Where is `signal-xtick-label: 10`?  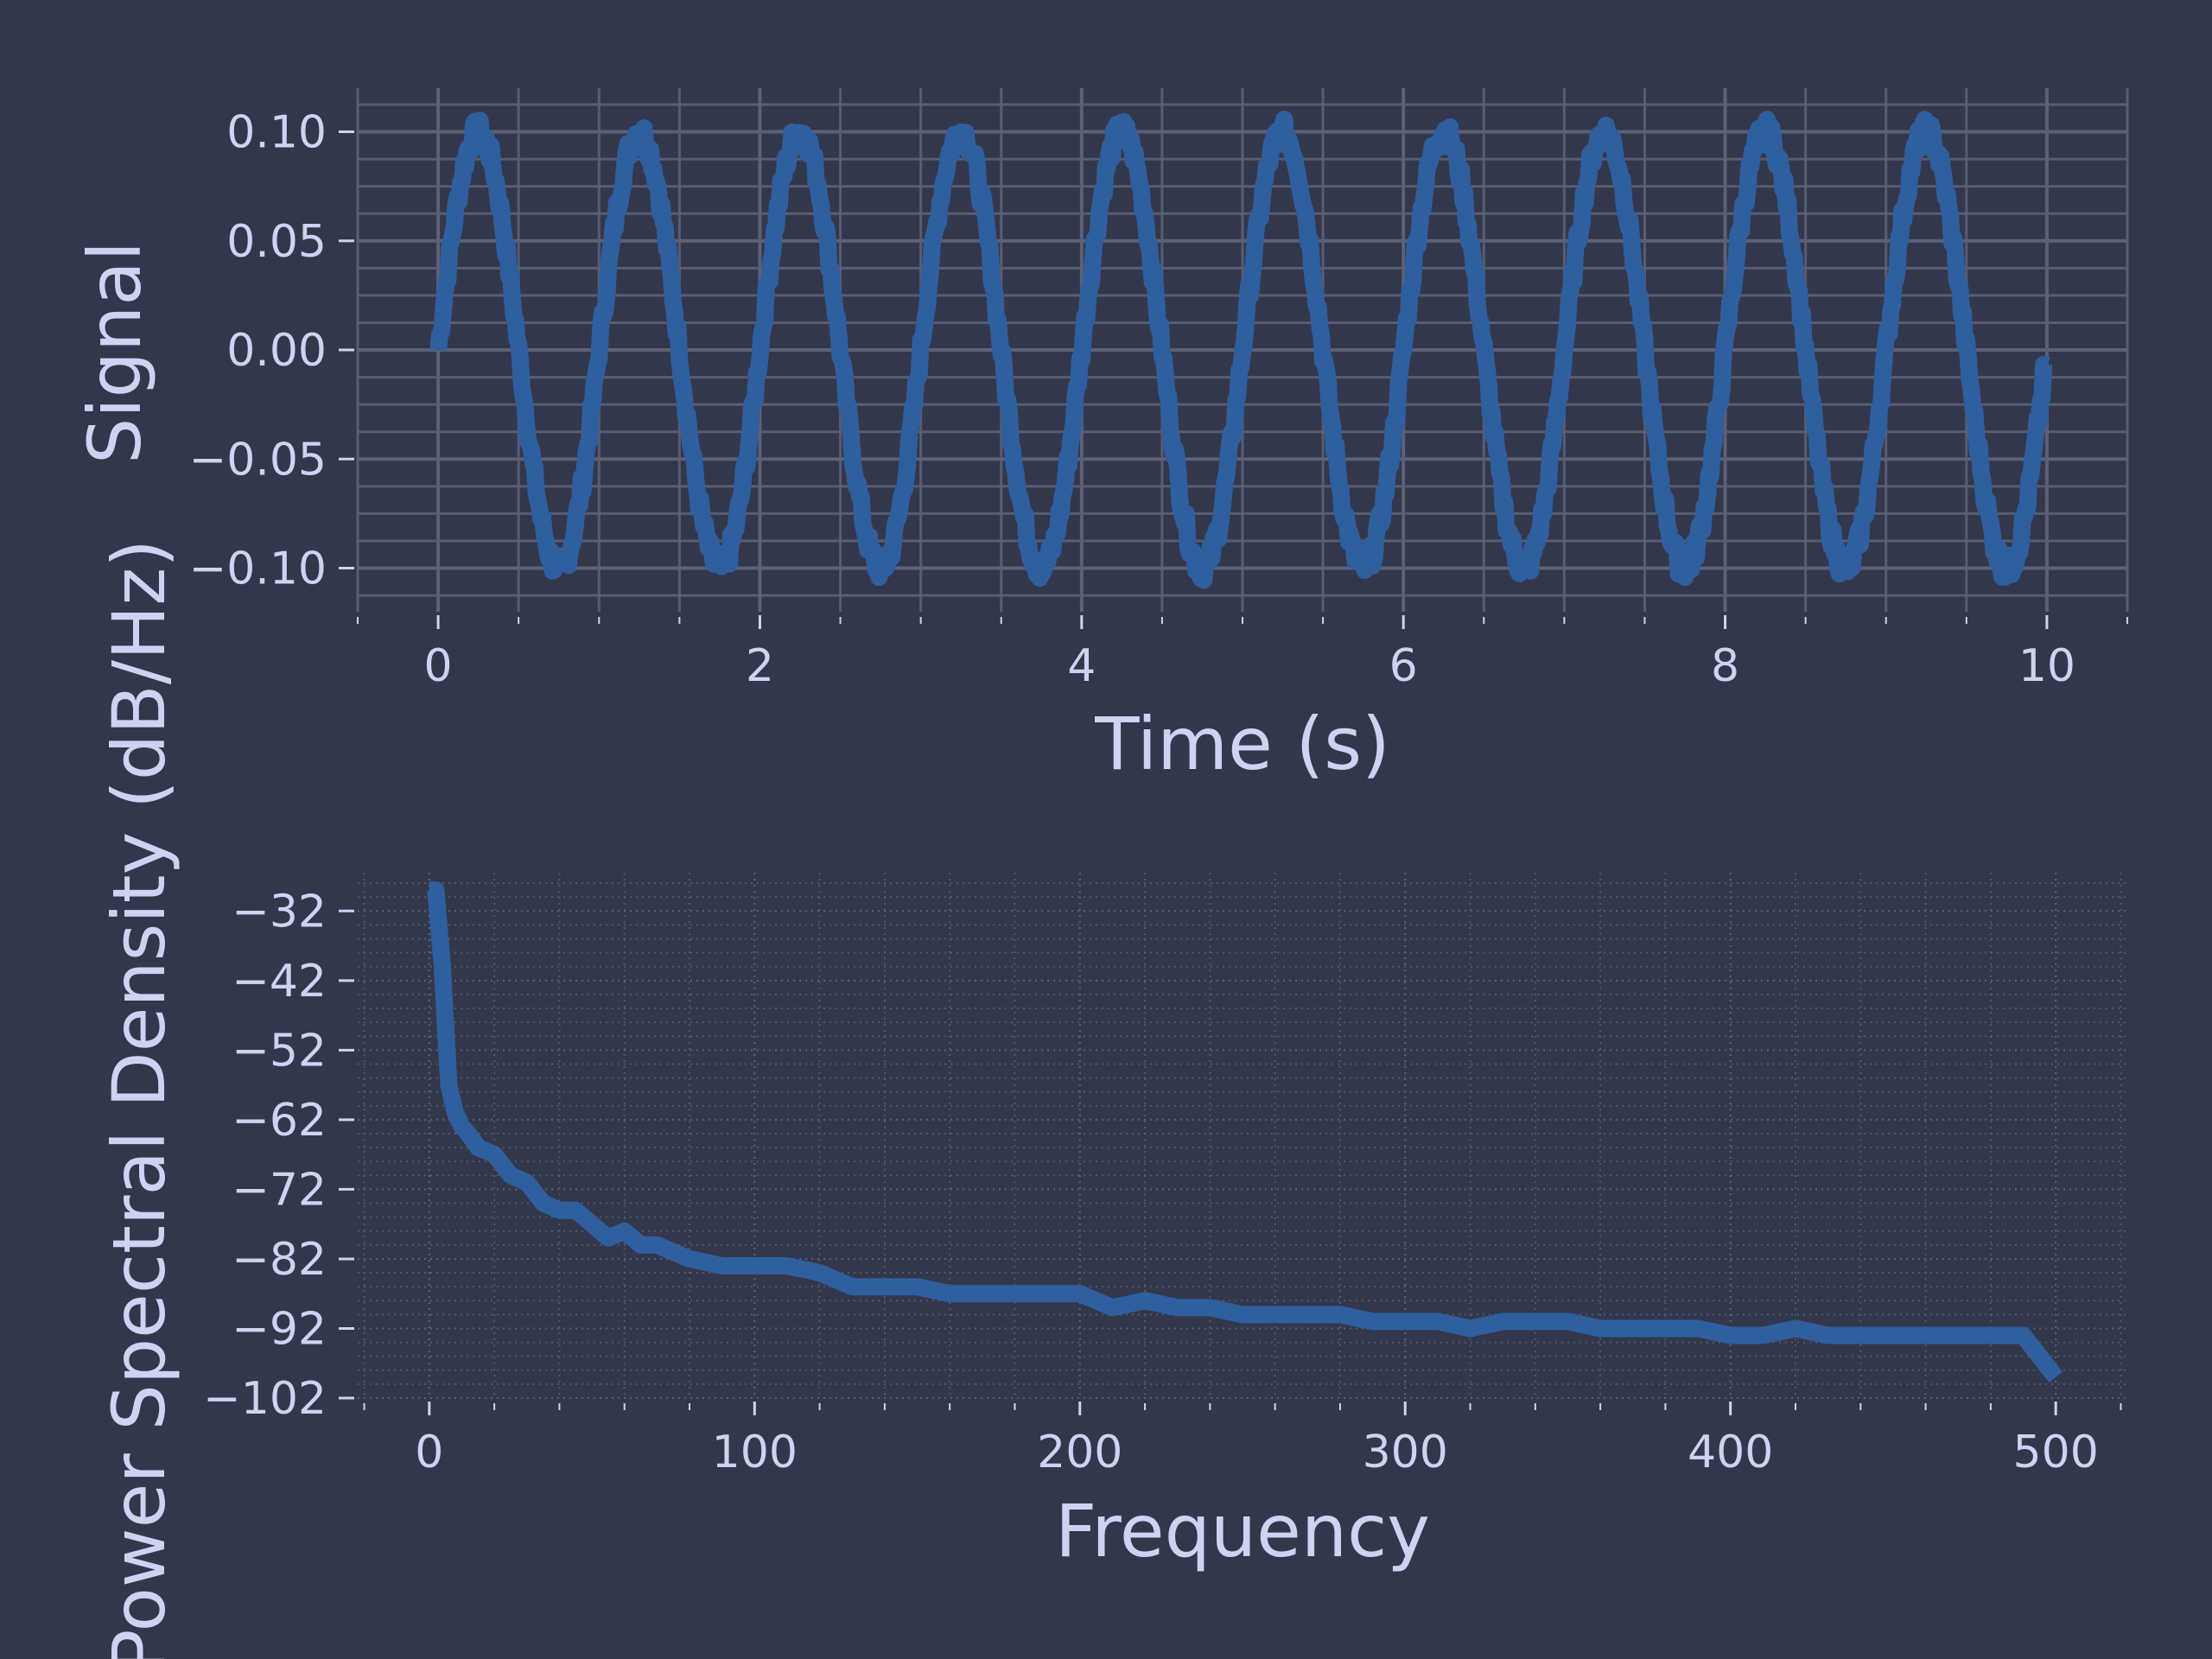
signal-xtick-label: 10 is located at coordinates (2046, 666).